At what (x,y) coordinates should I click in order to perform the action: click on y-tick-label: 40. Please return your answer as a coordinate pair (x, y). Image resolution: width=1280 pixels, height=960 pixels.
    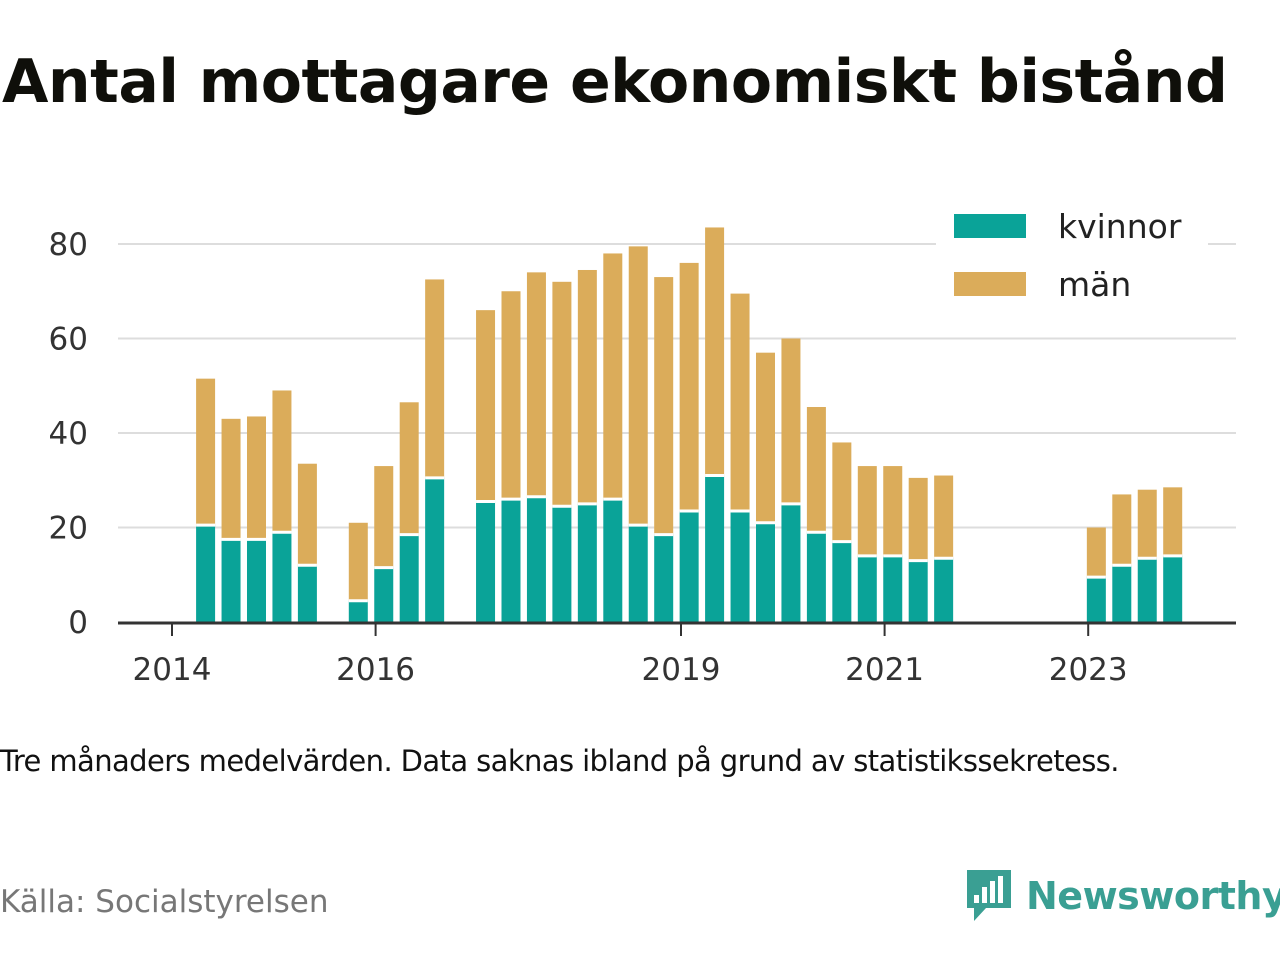
    Looking at the image, I should click on (68, 434).